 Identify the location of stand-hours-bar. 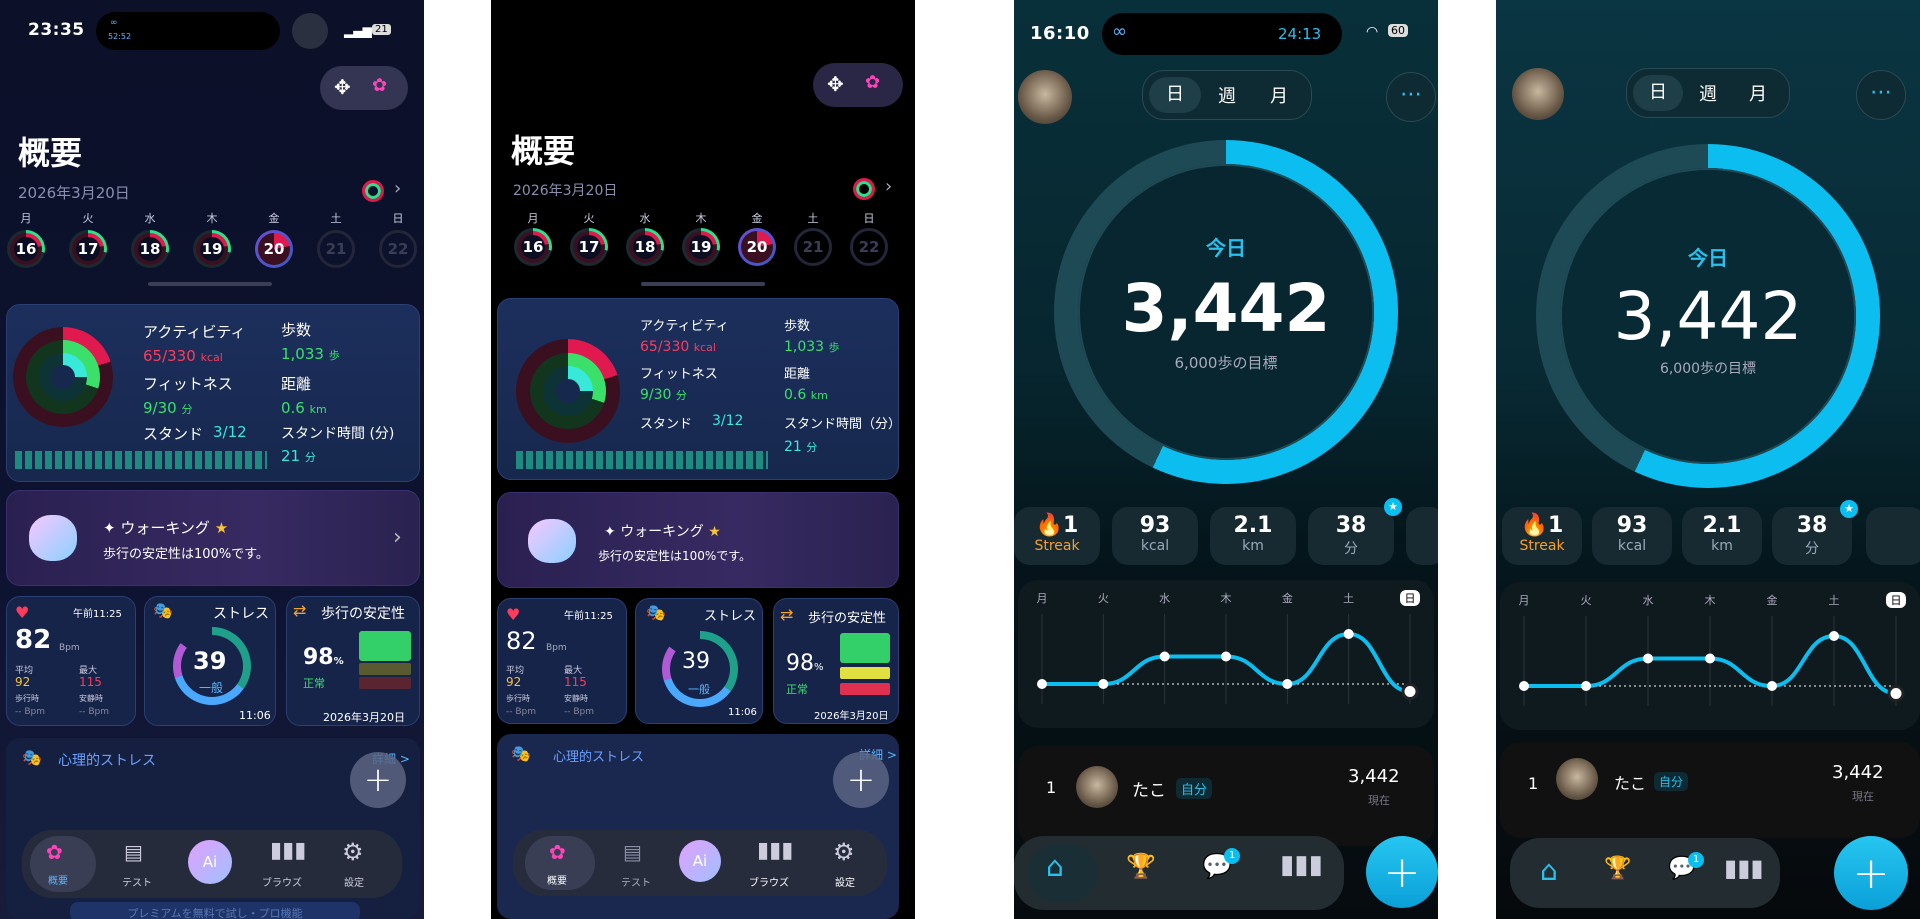
(642, 460).